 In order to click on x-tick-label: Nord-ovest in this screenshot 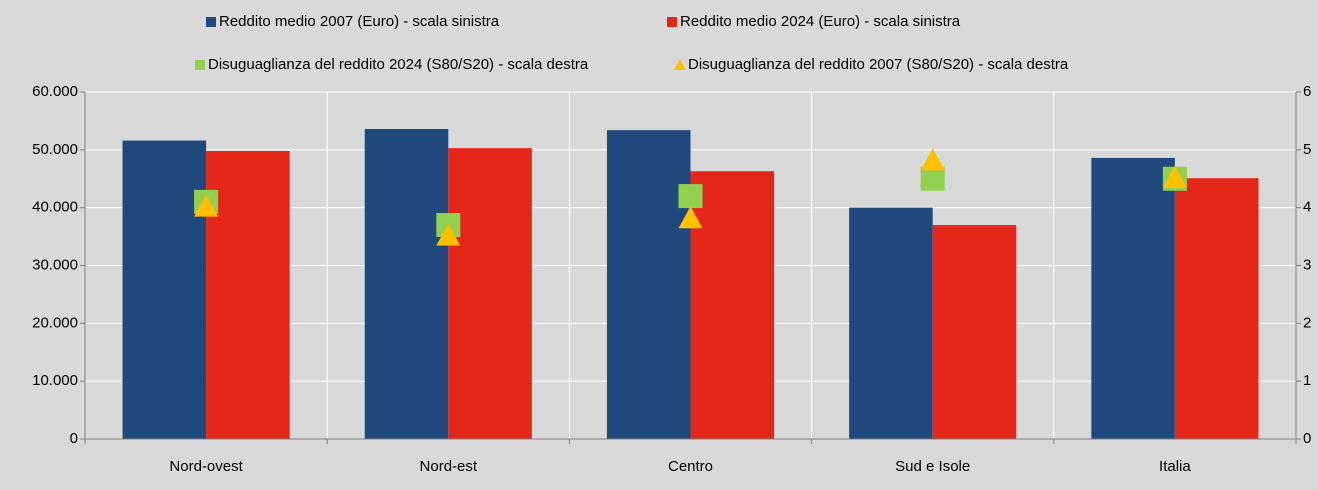, I will do `click(206, 466)`.